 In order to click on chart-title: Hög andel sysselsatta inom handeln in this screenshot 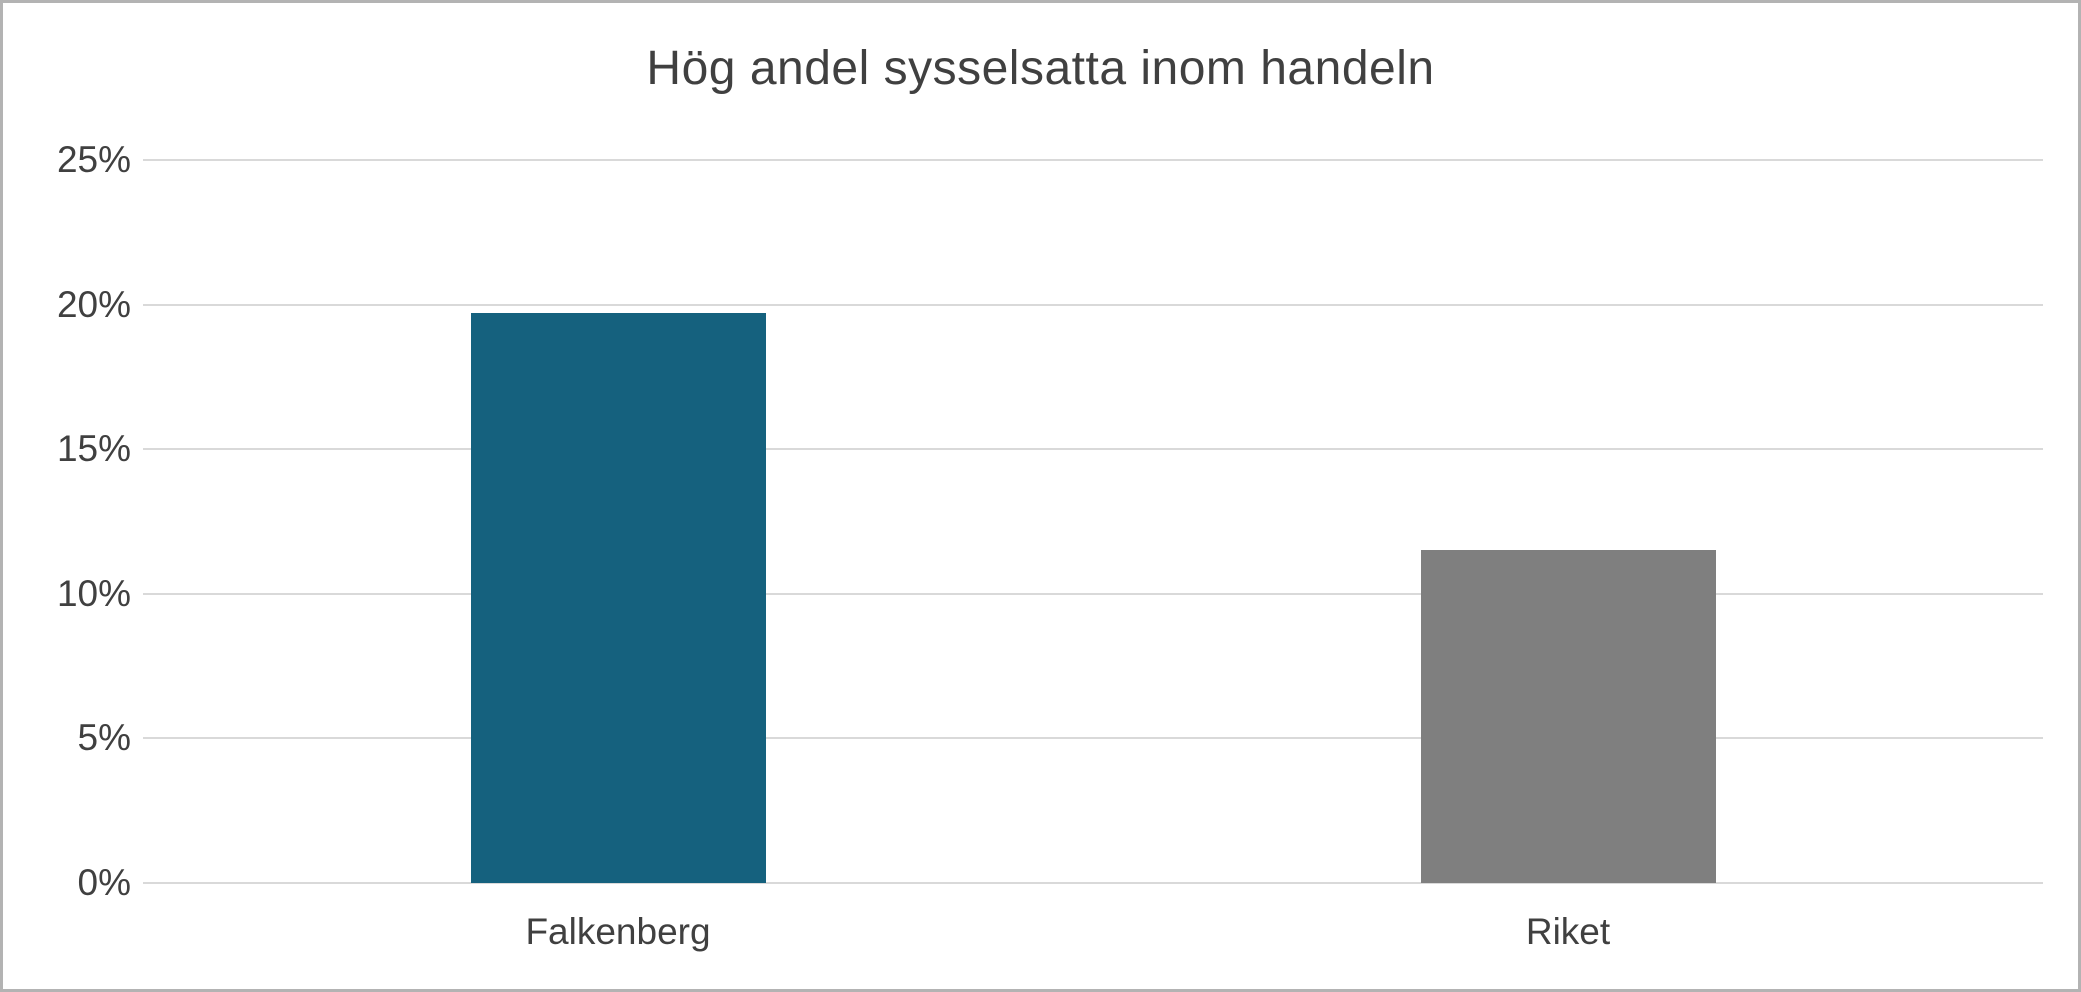, I will do `click(1040, 68)`.